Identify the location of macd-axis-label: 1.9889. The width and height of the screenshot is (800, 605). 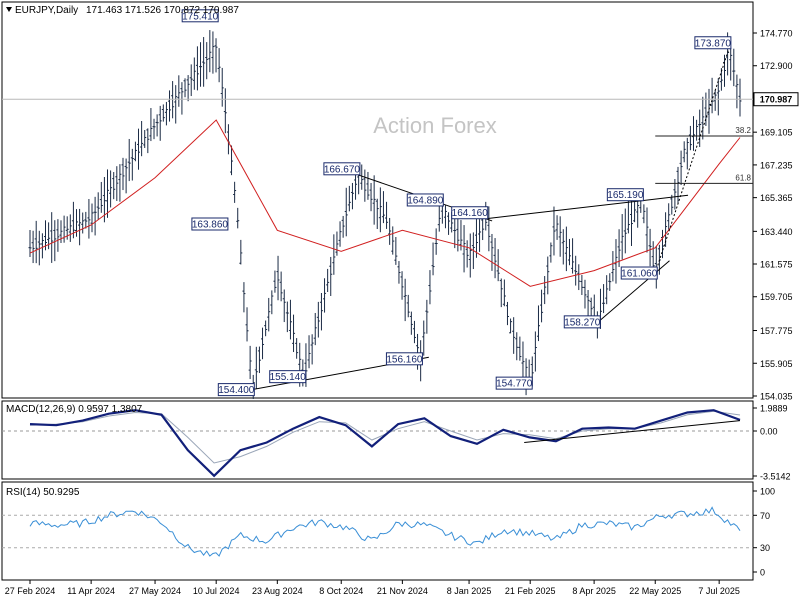
(774, 409).